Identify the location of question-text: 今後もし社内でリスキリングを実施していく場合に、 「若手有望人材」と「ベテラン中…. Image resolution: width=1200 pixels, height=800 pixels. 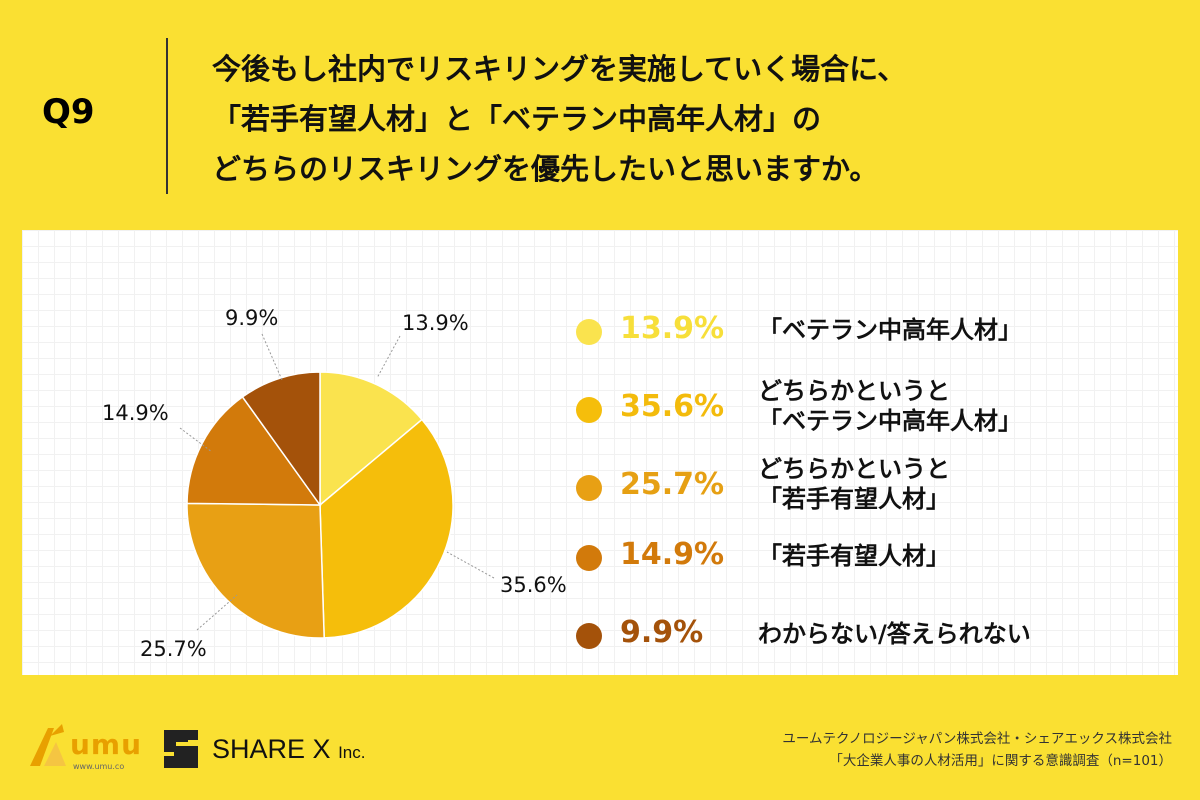
(559, 119).